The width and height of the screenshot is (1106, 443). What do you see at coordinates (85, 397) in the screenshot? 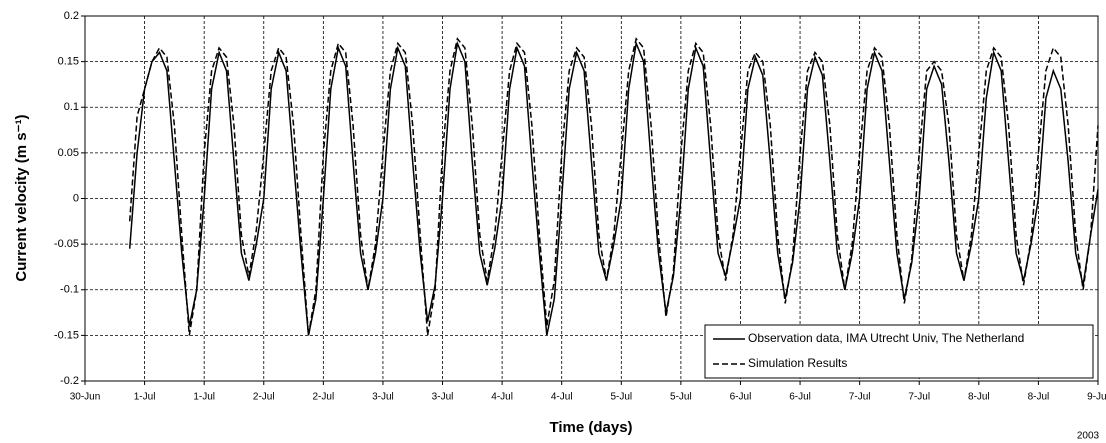
I see `x-tick-label: 30-Jun` at bounding box center [85, 397].